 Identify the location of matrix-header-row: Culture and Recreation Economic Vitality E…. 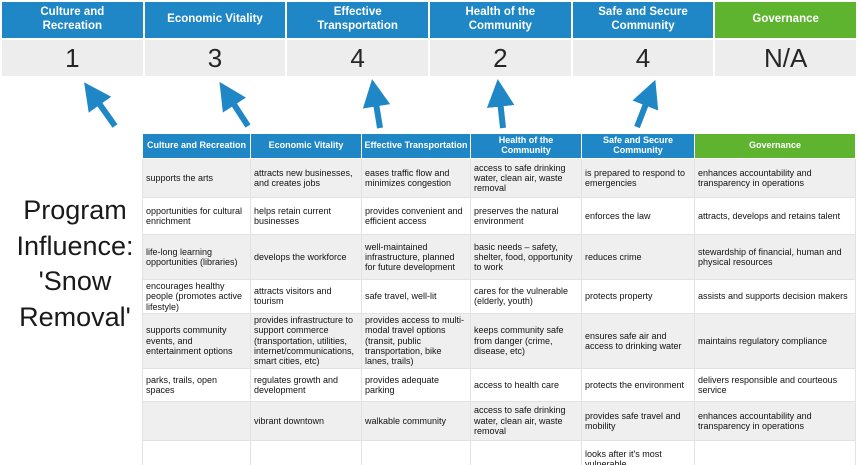
(499, 146).